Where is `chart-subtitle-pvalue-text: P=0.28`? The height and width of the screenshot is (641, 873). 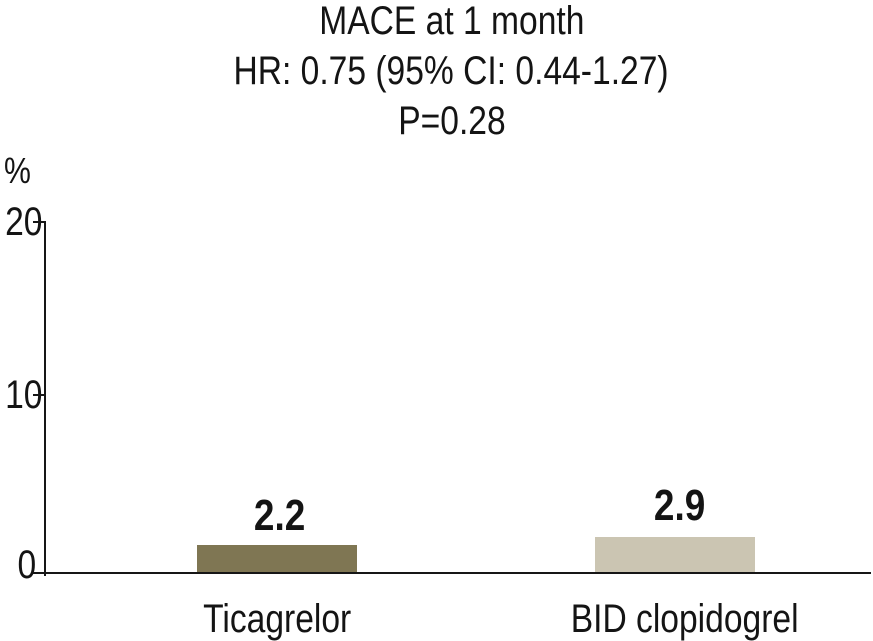
chart-subtitle-pvalue-text: P=0.28 is located at coordinates (451, 121).